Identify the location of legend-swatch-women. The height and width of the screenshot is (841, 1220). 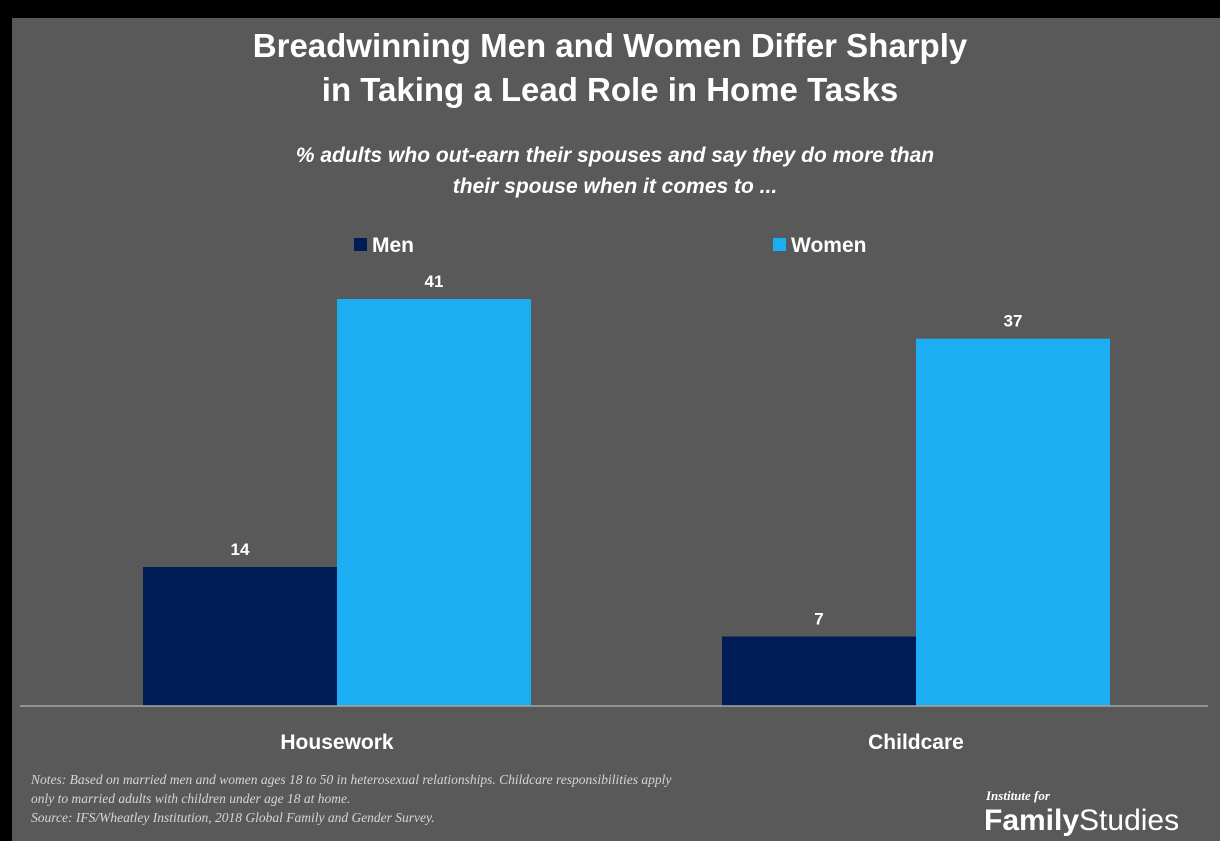
(779, 244).